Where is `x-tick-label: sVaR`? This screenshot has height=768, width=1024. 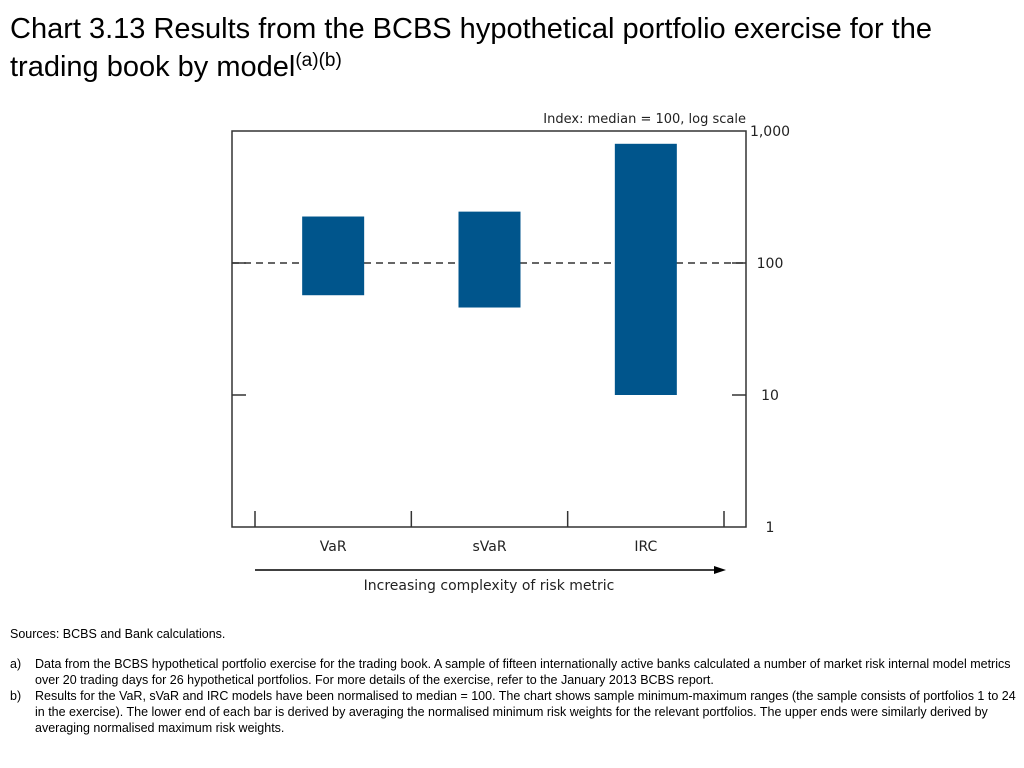
x-tick-label: sVaR is located at coordinates (489, 547).